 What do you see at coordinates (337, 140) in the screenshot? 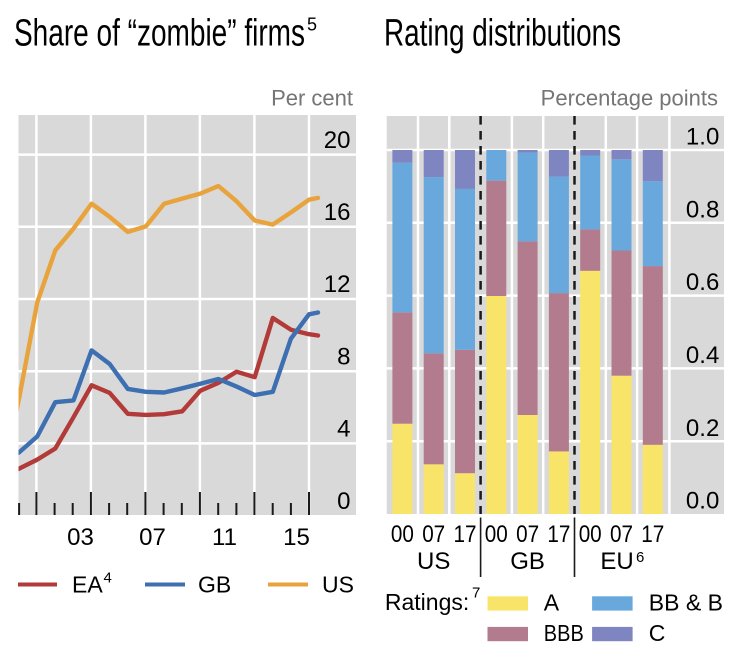
I see `svg-text: 20` at bounding box center [337, 140].